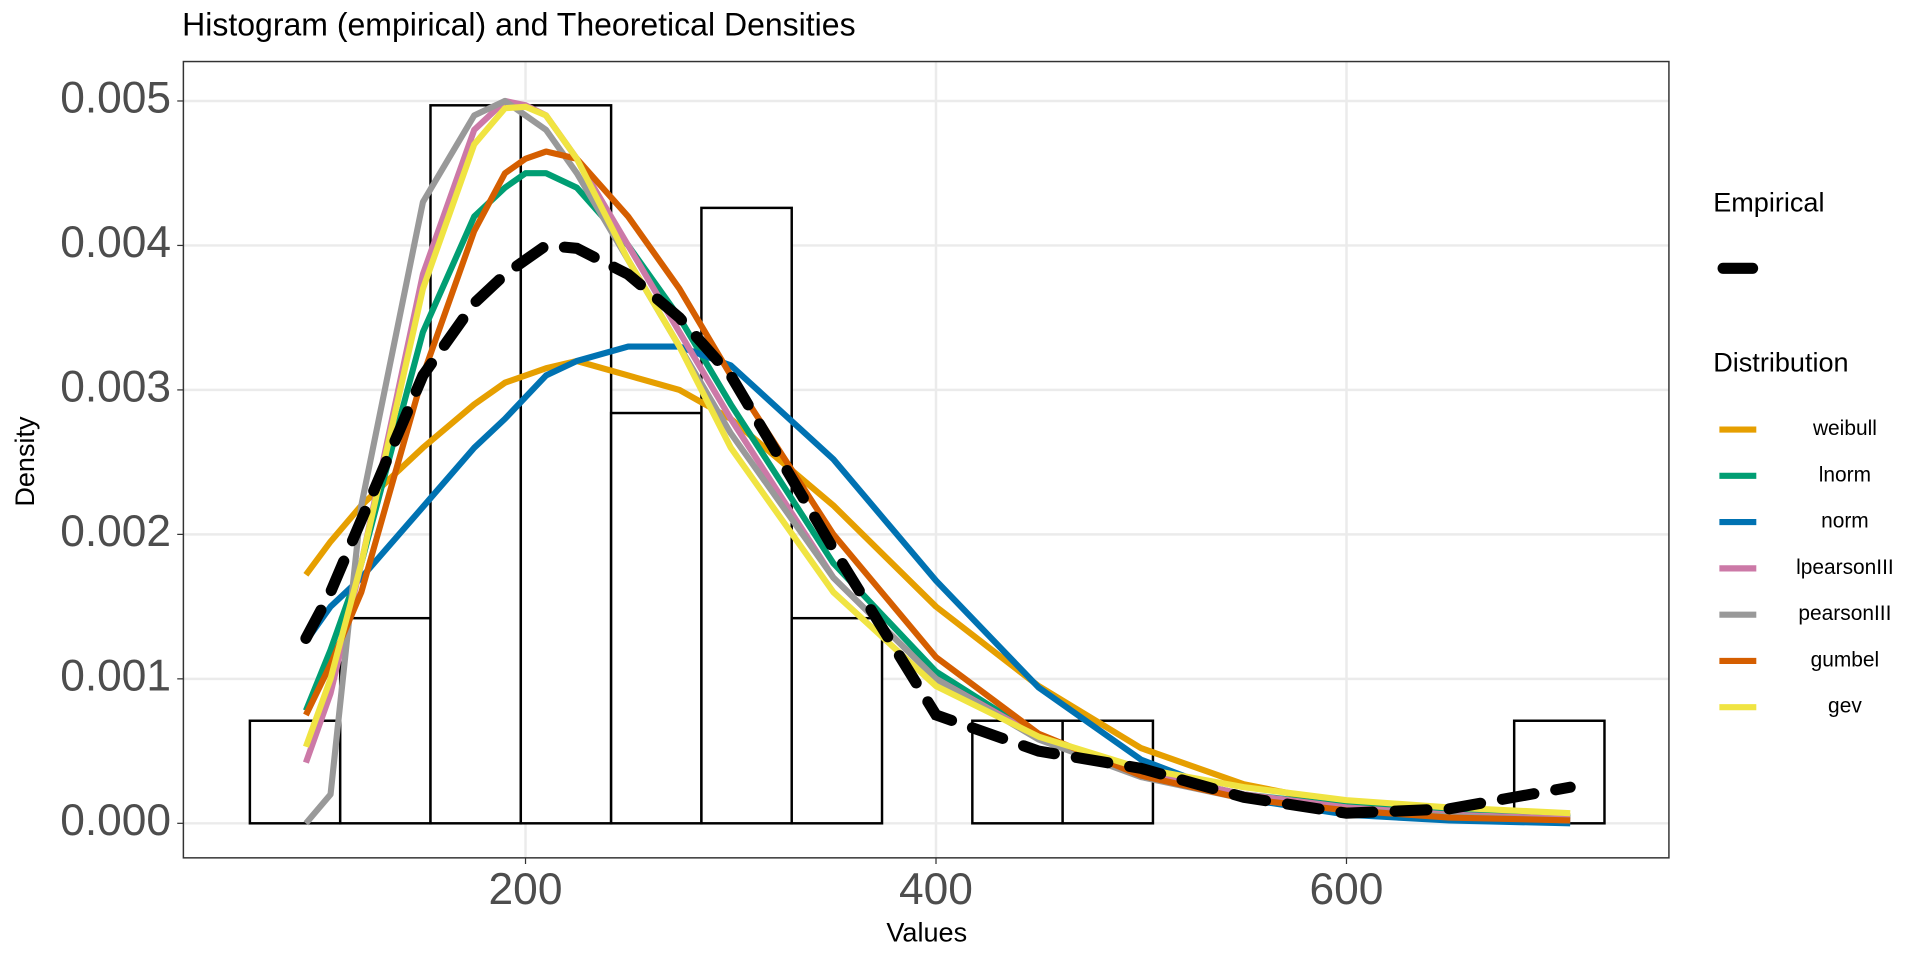 The width and height of the screenshot is (1920, 960). What do you see at coordinates (1768, 201) in the screenshot?
I see `legend-title: Empirical` at bounding box center [1768, 201].